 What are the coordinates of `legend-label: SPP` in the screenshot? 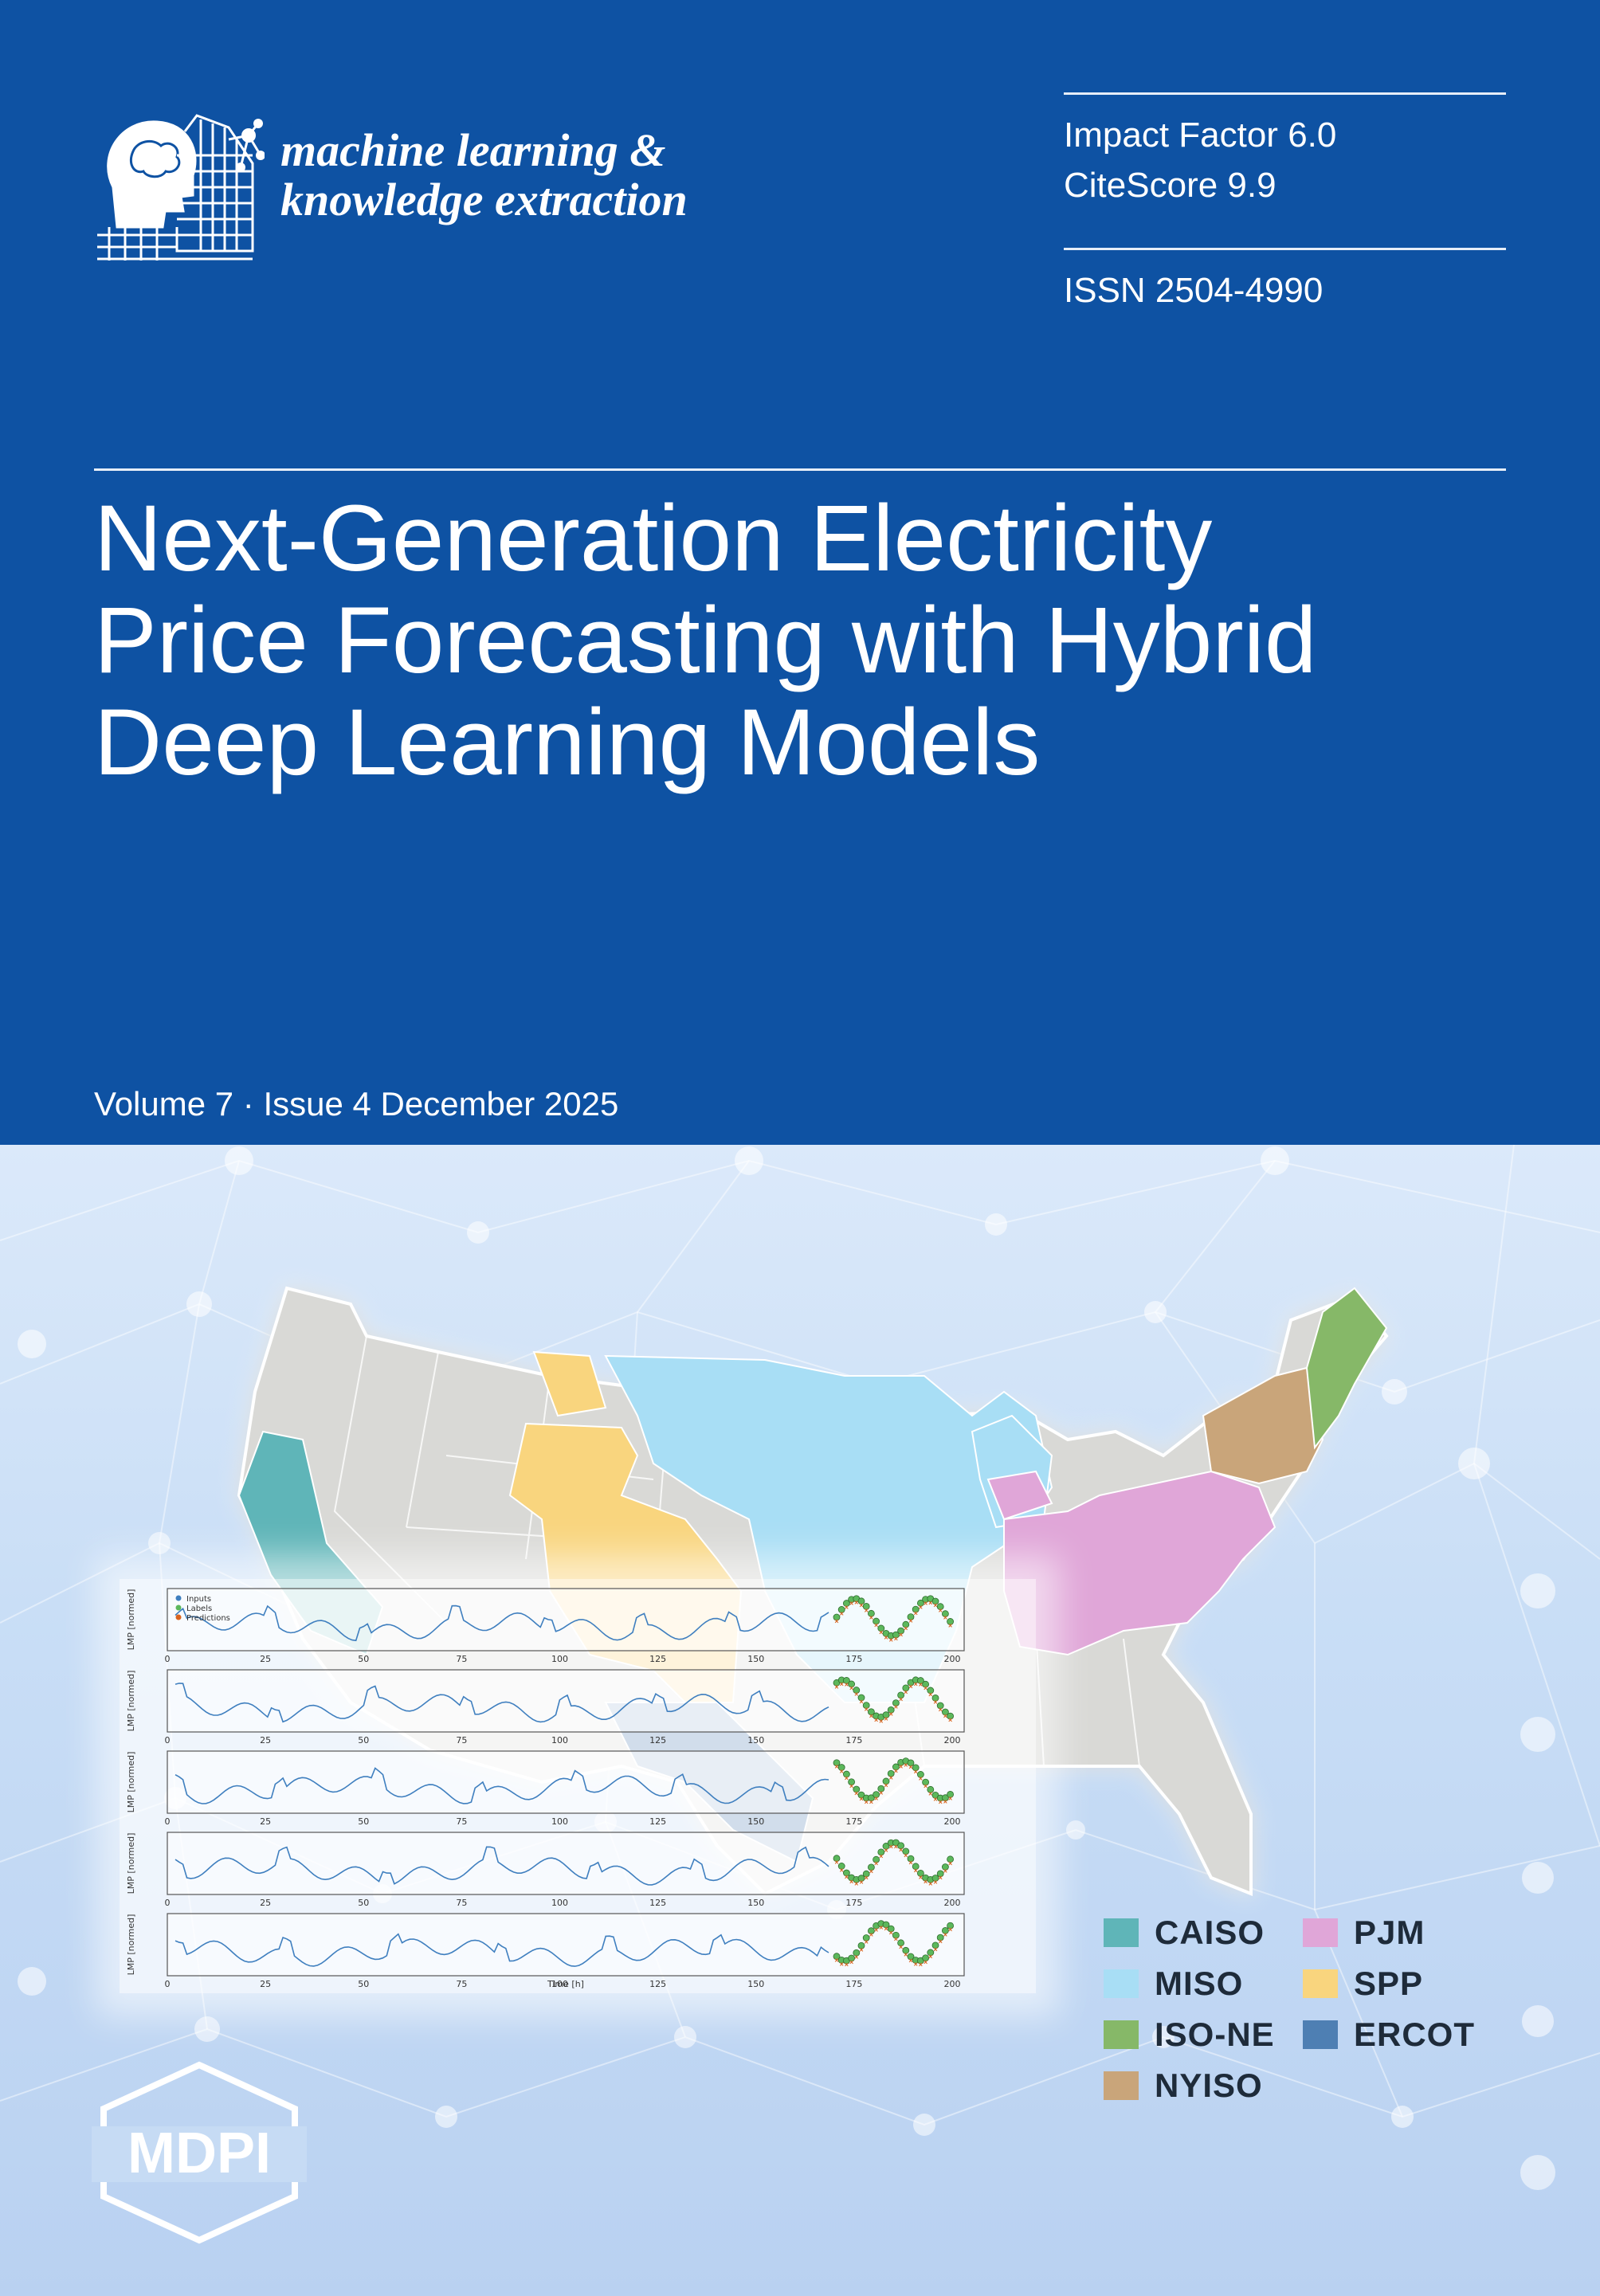 It's located at (1389, 1984).